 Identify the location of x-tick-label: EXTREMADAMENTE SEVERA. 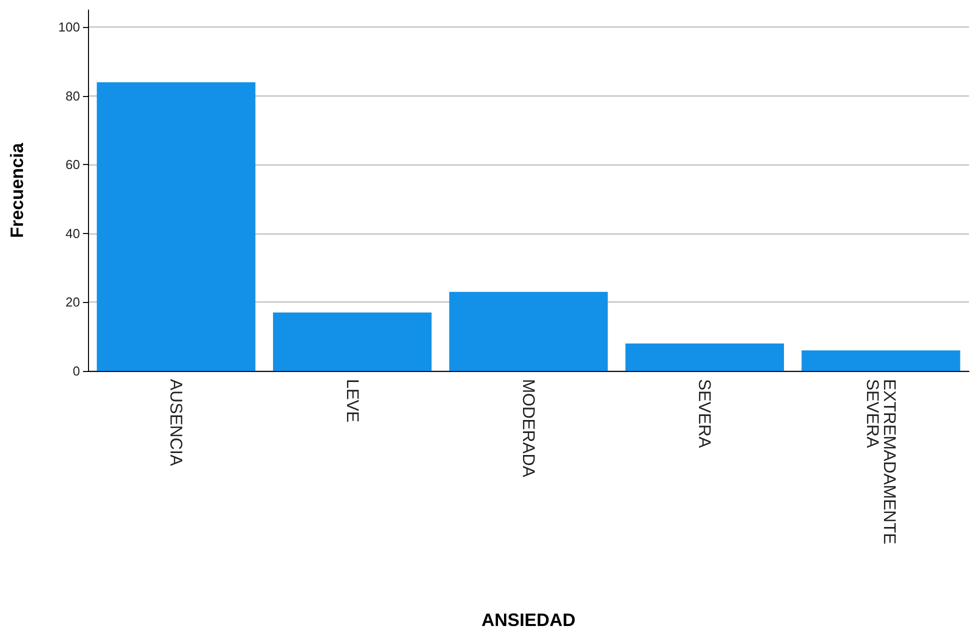
(880, 464).